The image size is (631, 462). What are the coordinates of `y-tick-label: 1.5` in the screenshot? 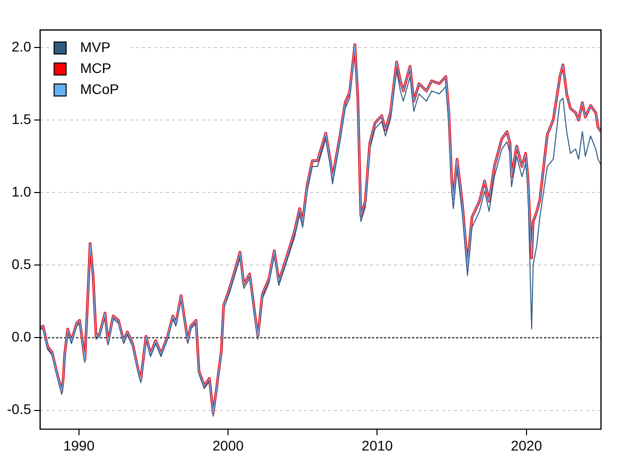 It's located at (22, 118).